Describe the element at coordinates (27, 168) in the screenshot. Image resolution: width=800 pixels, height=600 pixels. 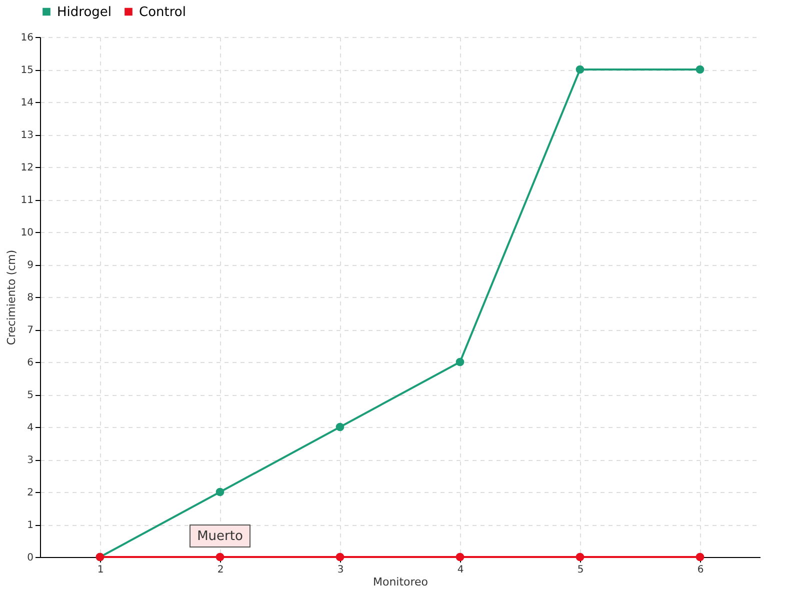
I see `y-tick-label: 12` at that location.